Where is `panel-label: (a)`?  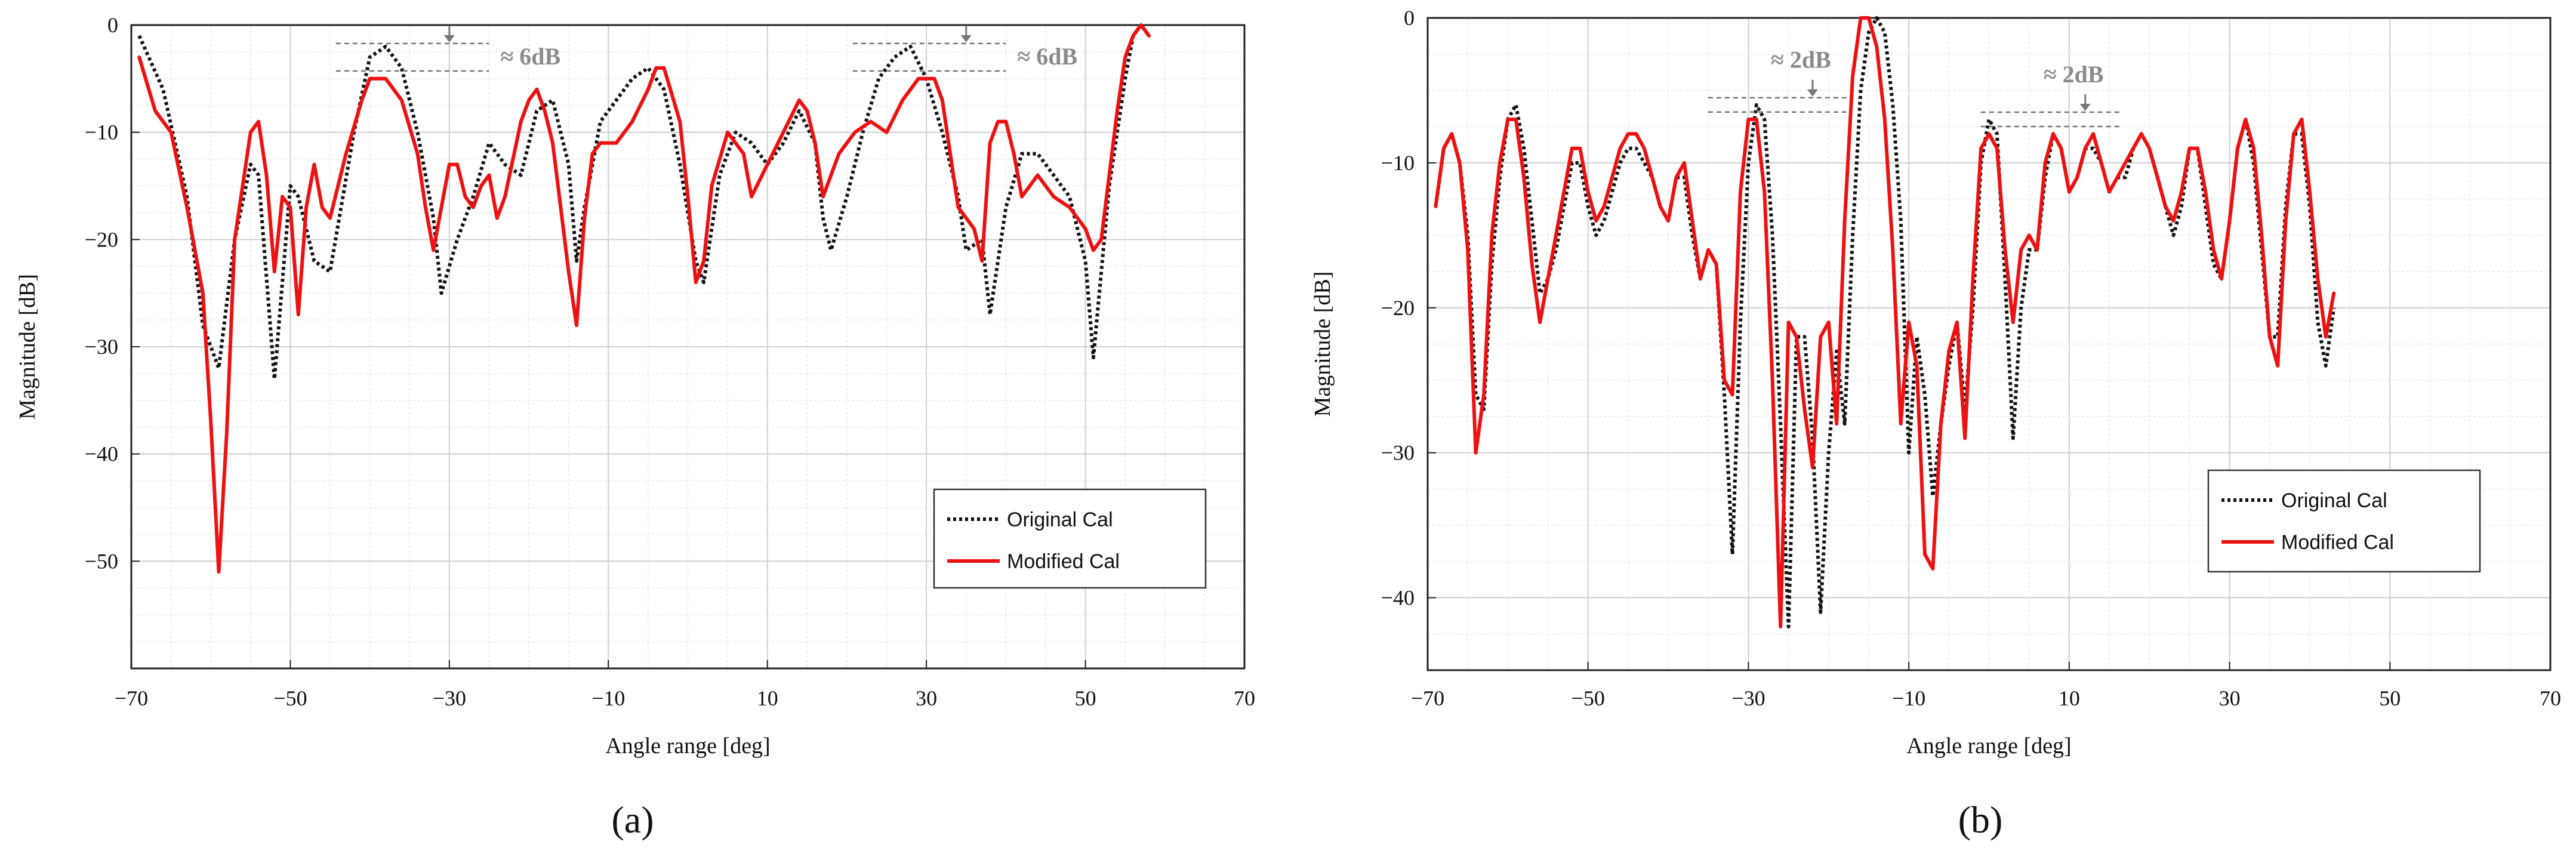 panel-label: (a) is located at coordinates (632, 820).